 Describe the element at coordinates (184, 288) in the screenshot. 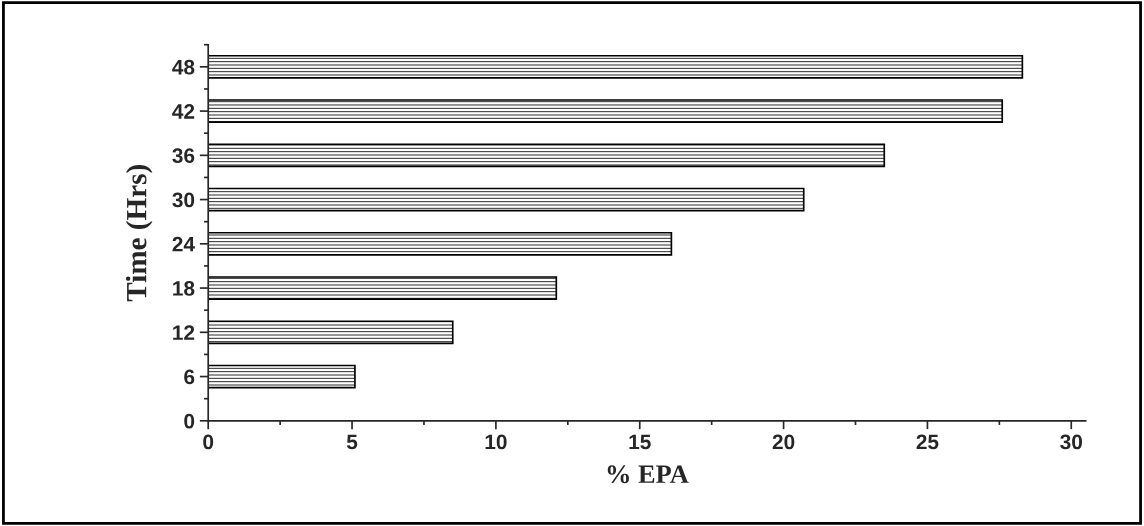

I see `y-tick-label: 18` at that location.